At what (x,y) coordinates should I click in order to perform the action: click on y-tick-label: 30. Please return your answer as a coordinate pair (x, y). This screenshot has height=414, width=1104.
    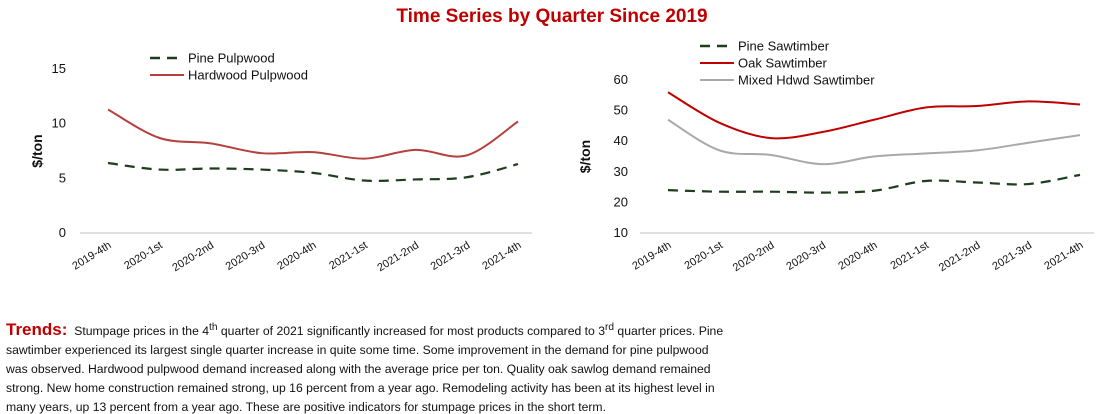
    Looking at the image, I should click on (621, 171).